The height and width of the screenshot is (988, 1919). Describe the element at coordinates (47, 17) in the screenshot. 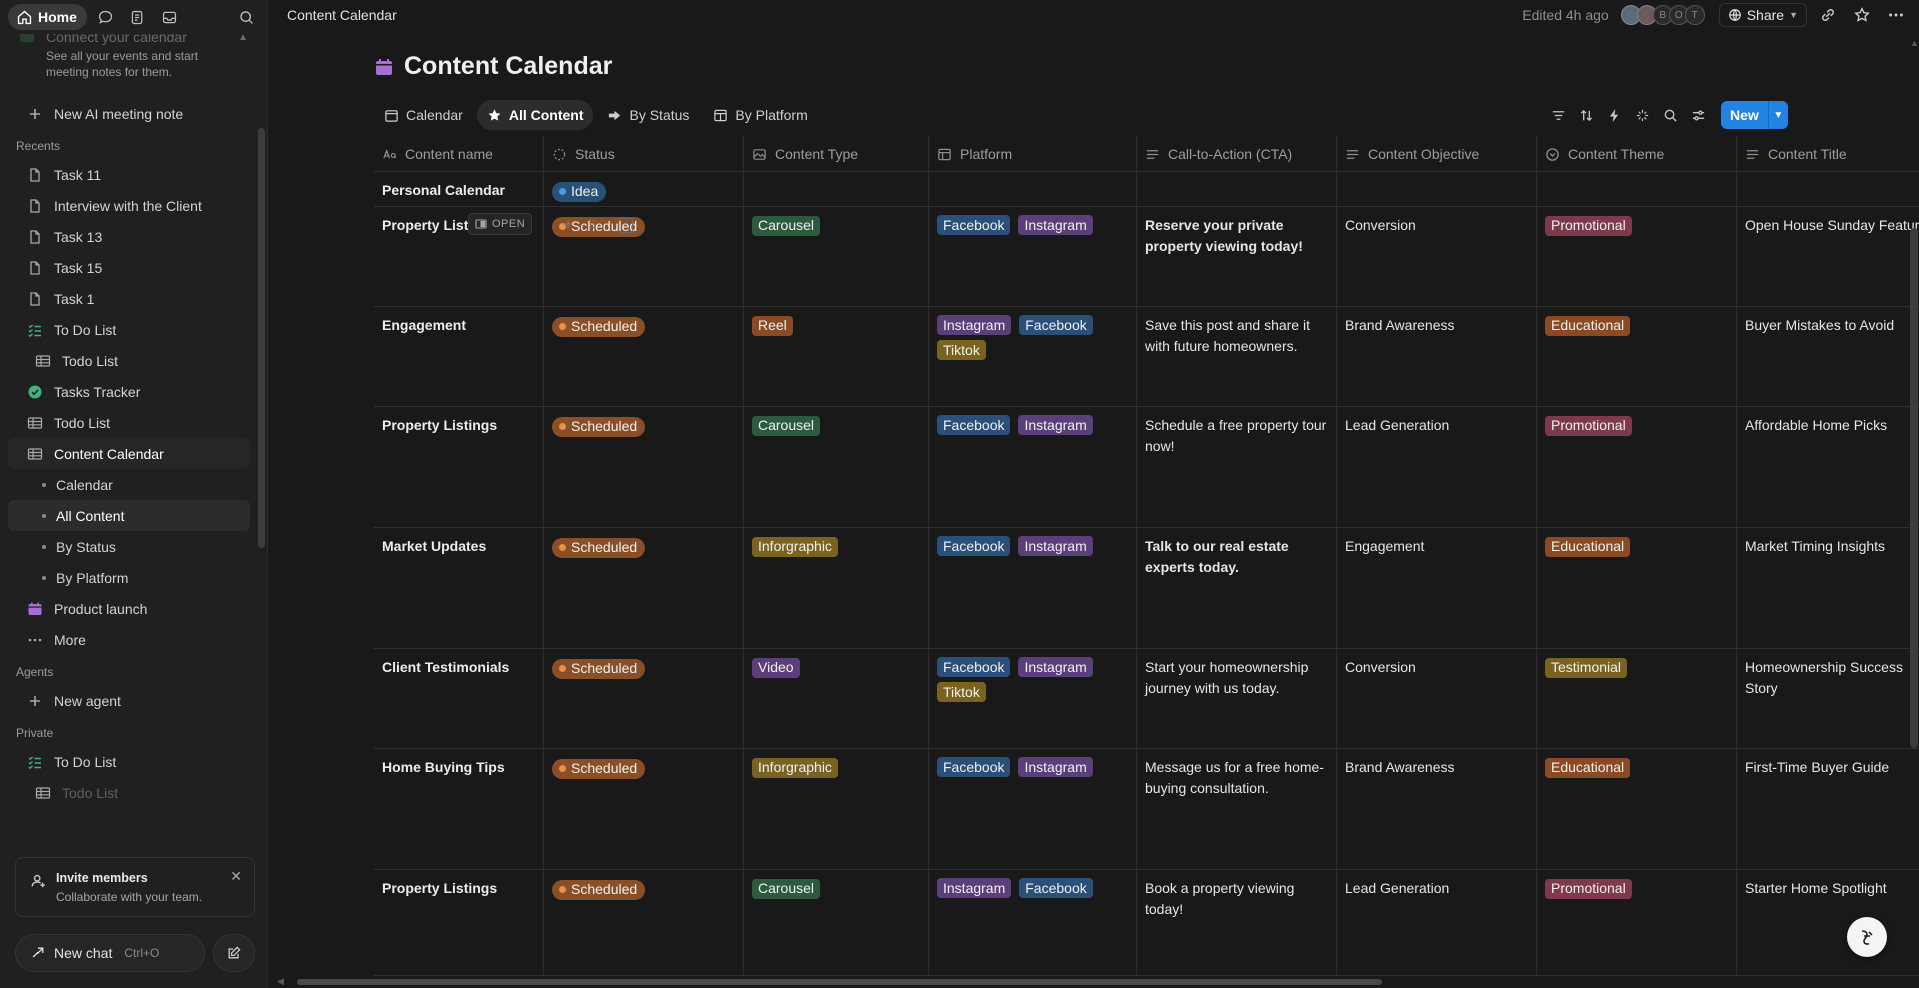

I see `home-button: Home` at that location.